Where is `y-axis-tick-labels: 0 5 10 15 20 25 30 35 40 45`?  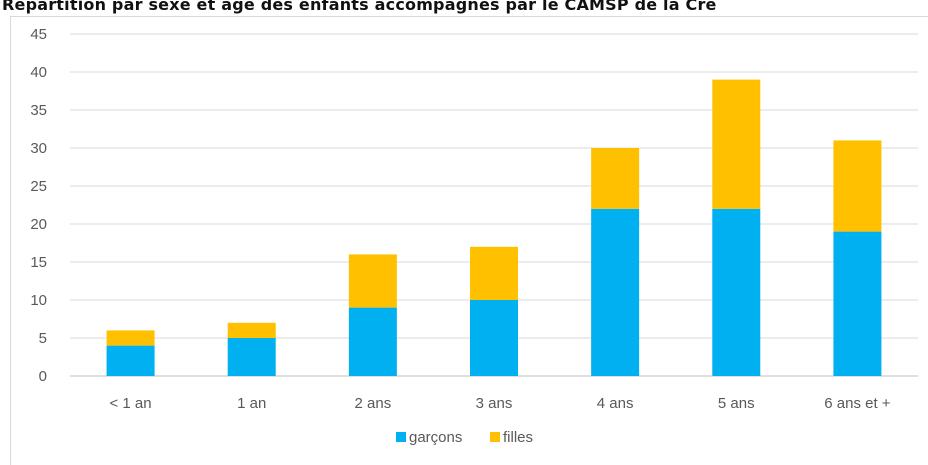
y-axis-tick-labels: 0 5 10 15 20 25 30 35 40 45 is located at coordinates (38, 205).